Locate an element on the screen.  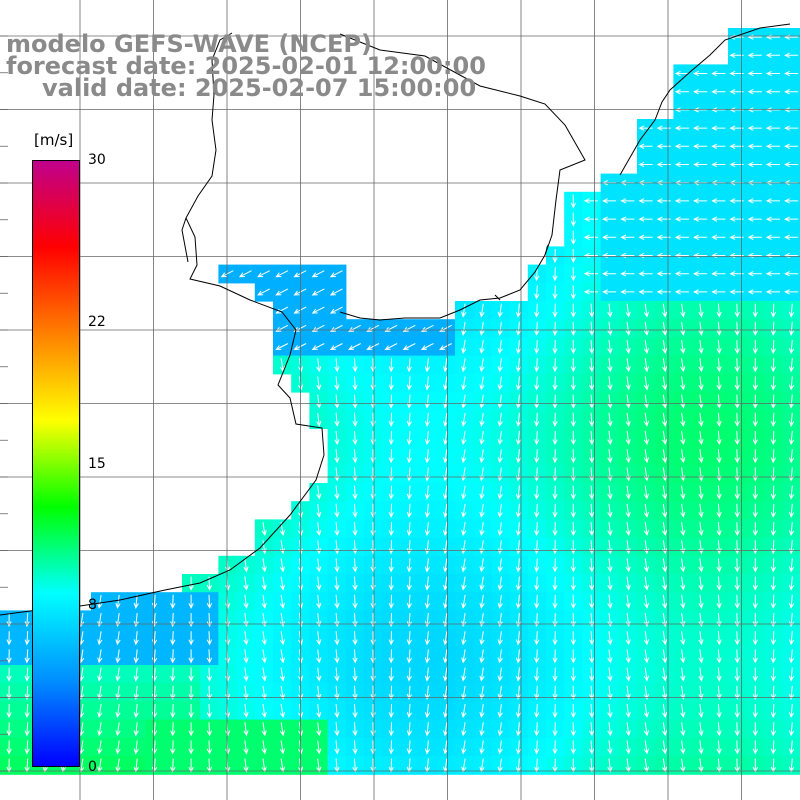
colorbar-tick-0: 0 is located at coordinates (92, 767).